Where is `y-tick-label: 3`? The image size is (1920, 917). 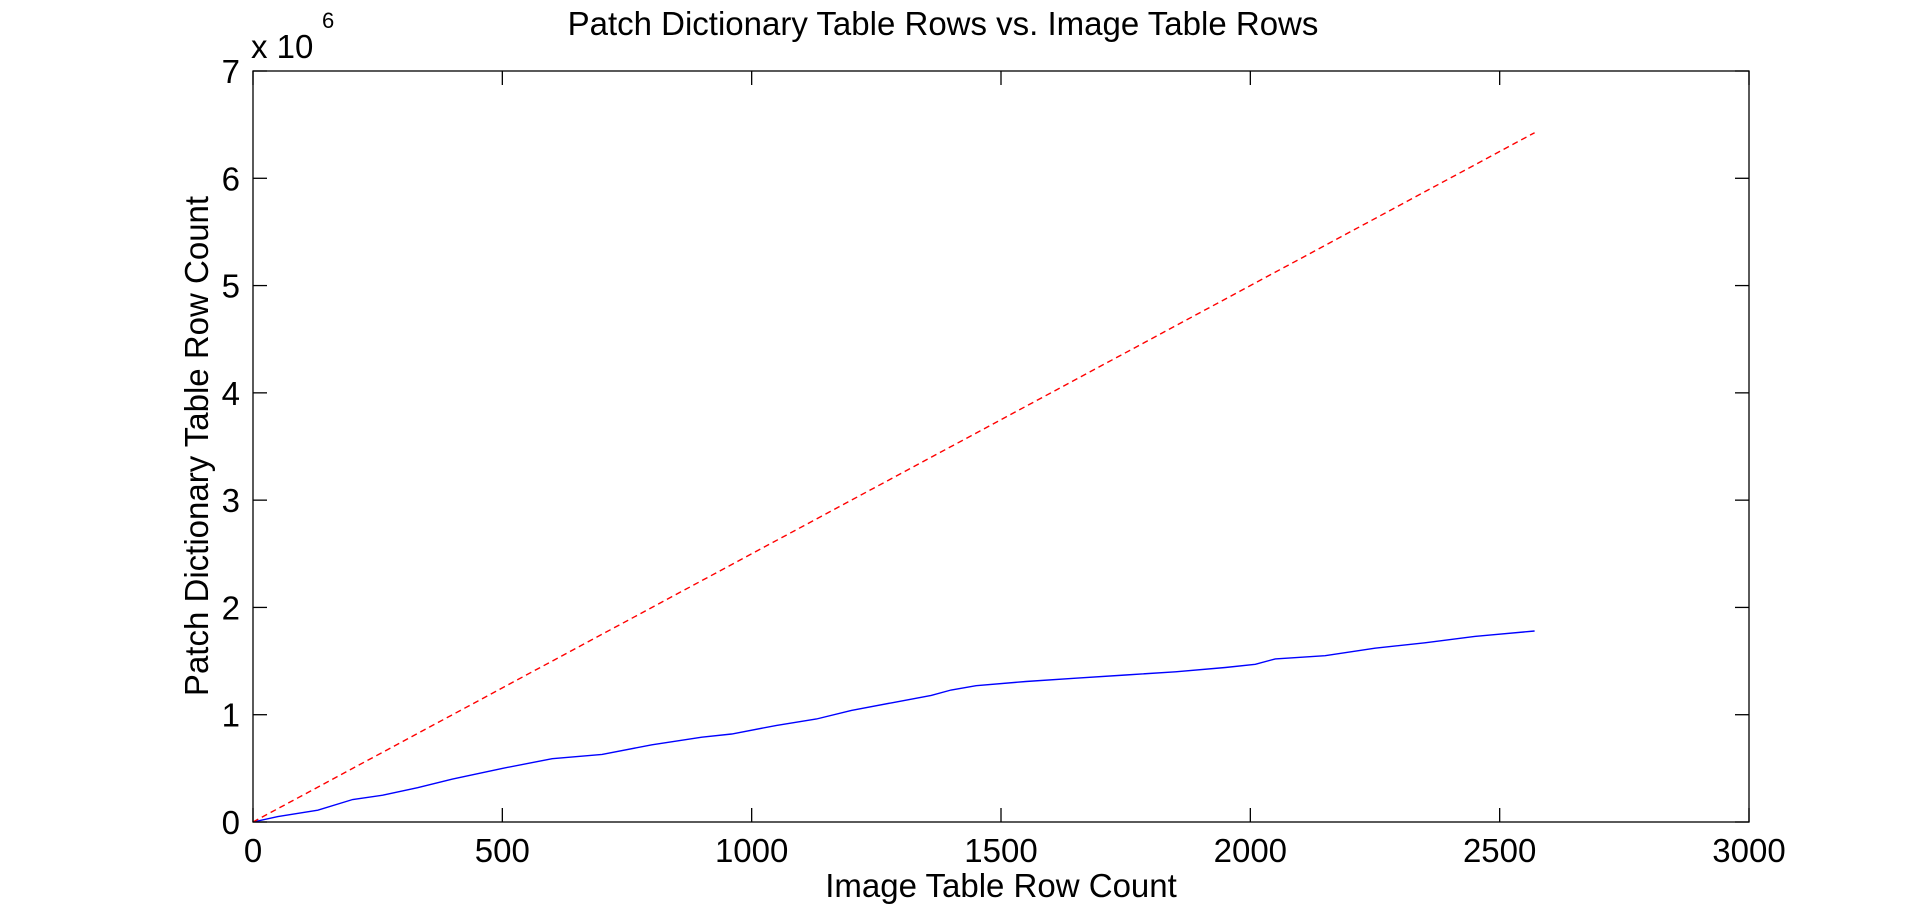 y-tick-label: 3 is located at coordinates (231, 500).